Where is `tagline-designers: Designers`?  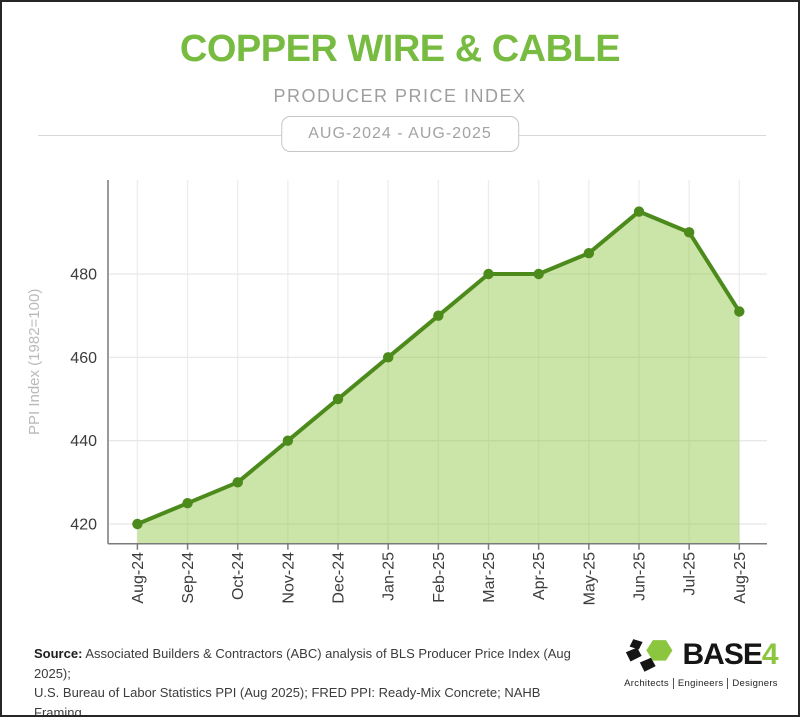
tagline-designers: Designers is located at coordinates (754, 683).